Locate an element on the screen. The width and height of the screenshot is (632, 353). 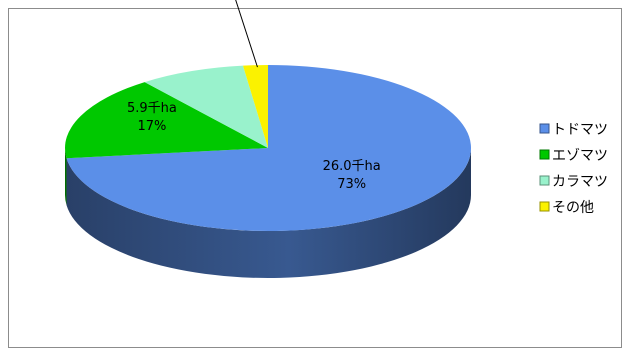
legend-label-3: カラマツ is located at coordinates (580, 182).